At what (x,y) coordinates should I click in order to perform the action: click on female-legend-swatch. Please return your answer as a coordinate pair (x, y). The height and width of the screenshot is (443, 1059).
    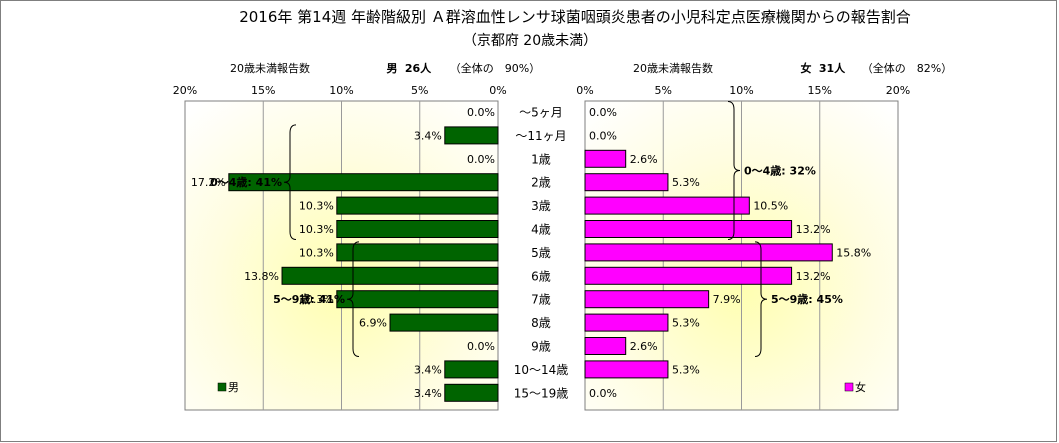
    Looking at the image, I should click on (849, 387).